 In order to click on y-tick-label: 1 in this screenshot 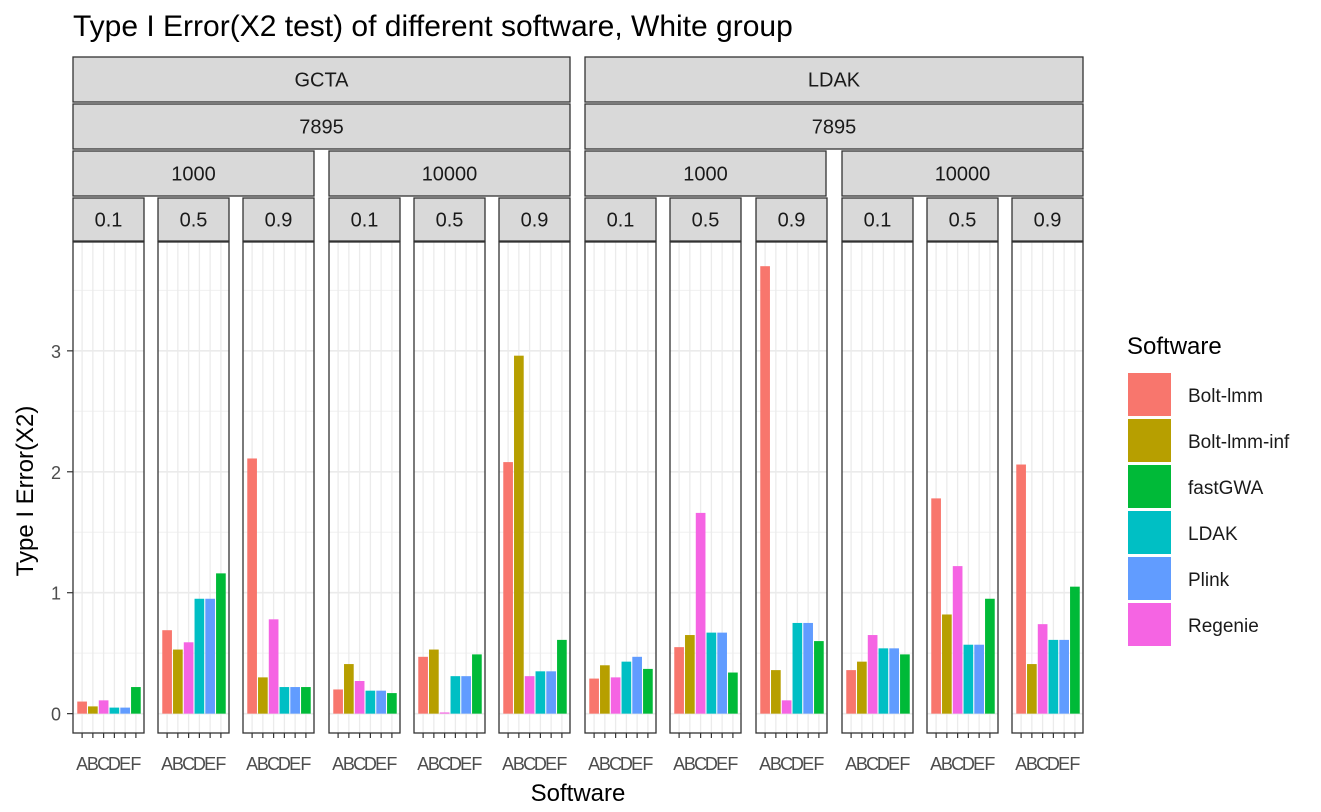, I will do `click(56, 594)`.